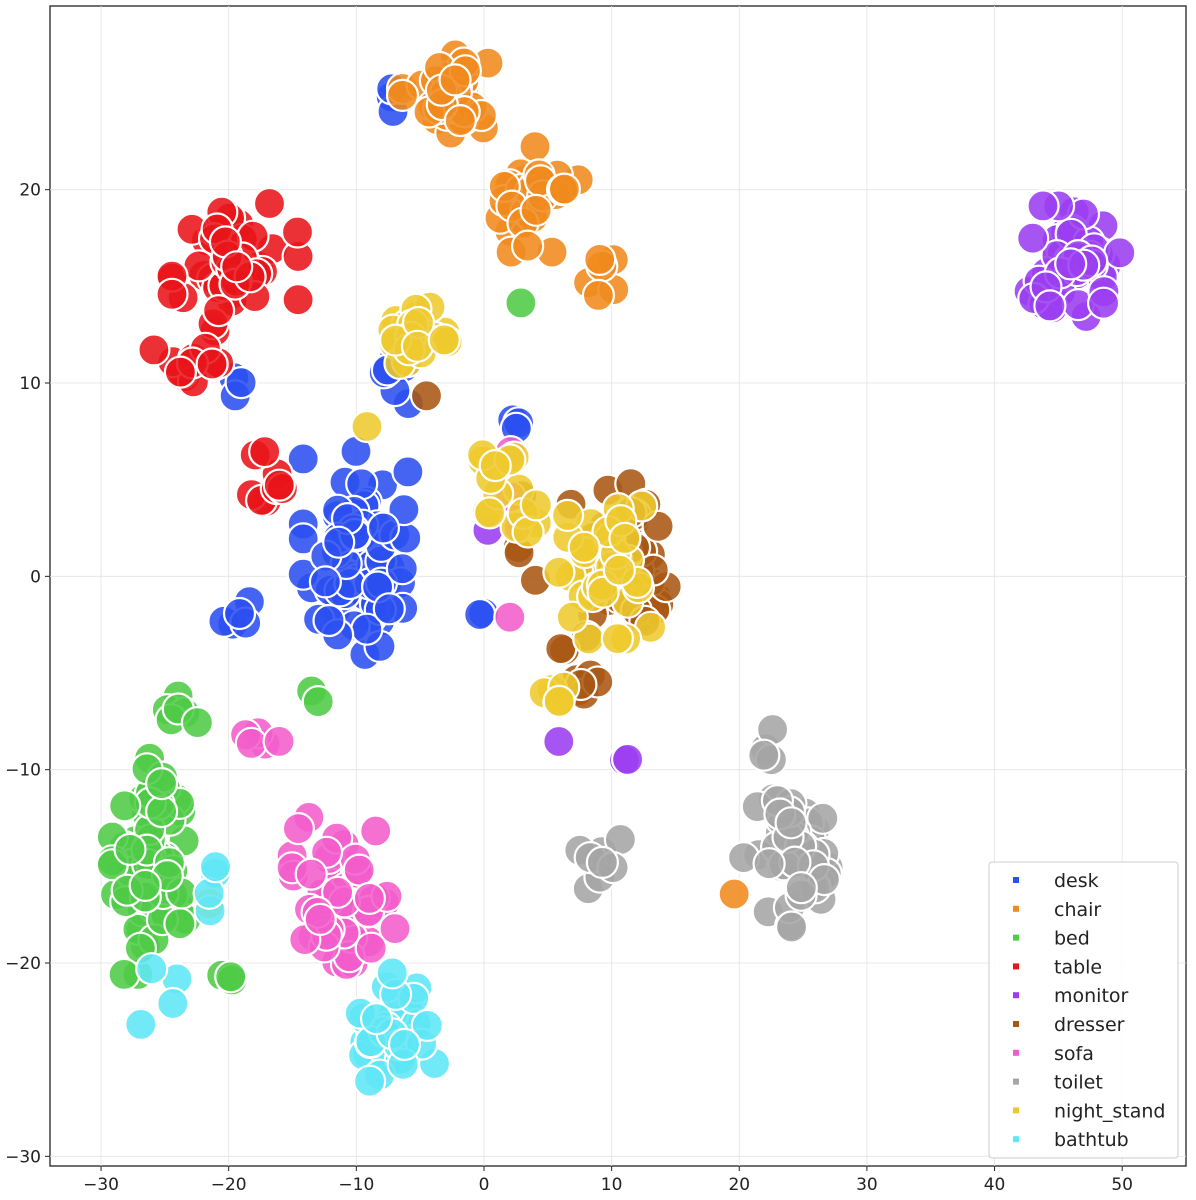 The width and height of the screenshot is (1196, 1200). Describe the element at coordinates (704, 828) in the screenshot. I see `series-toilet` at that location.